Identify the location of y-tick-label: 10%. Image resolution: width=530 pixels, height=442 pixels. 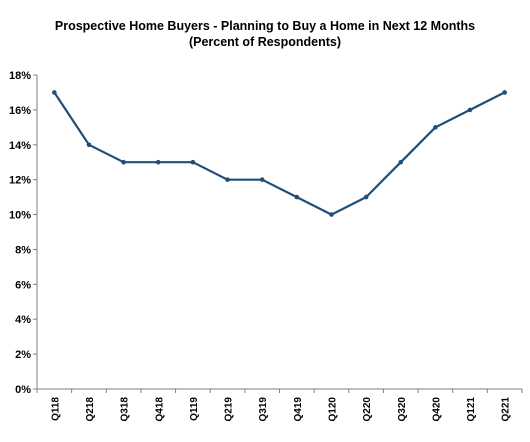
(20, 216).